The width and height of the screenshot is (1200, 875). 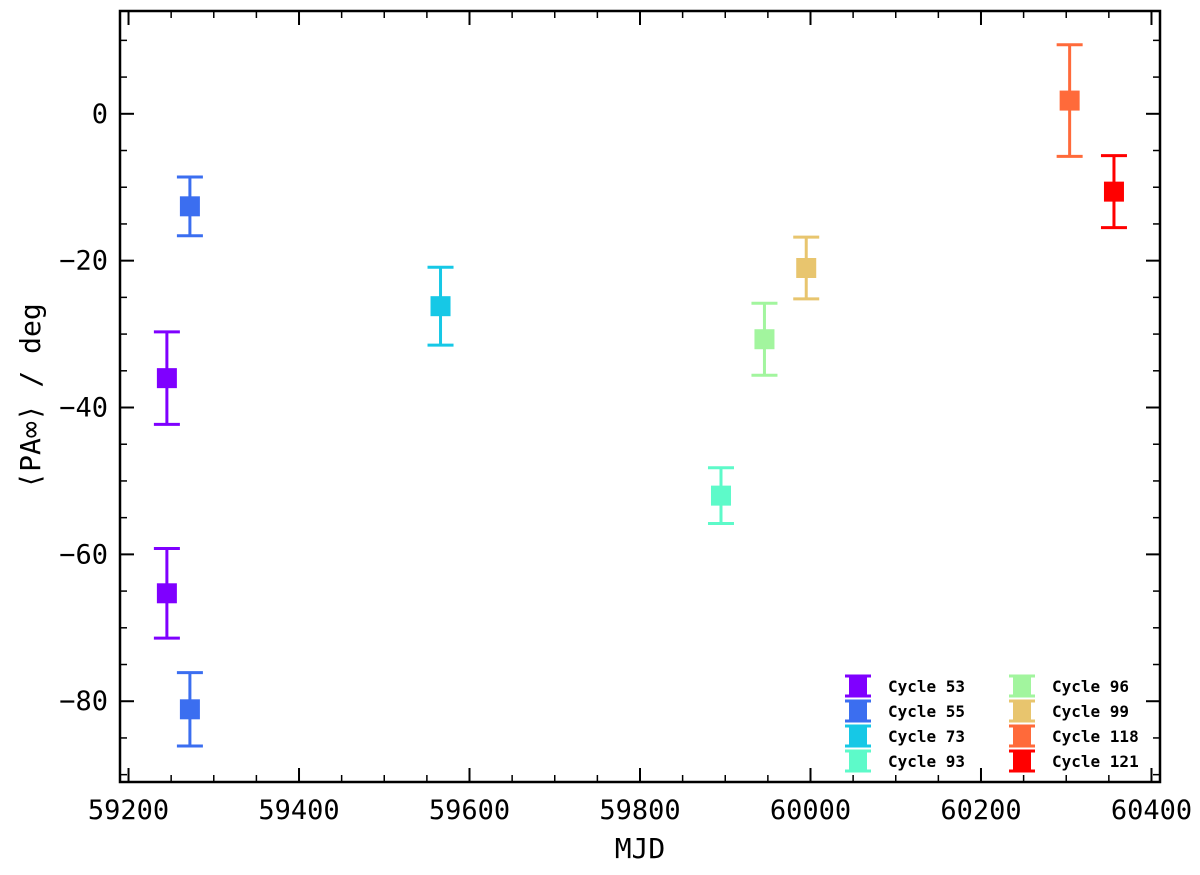 I want to click on legend-entry: Cycle 118, so click(x=1074, y=736).